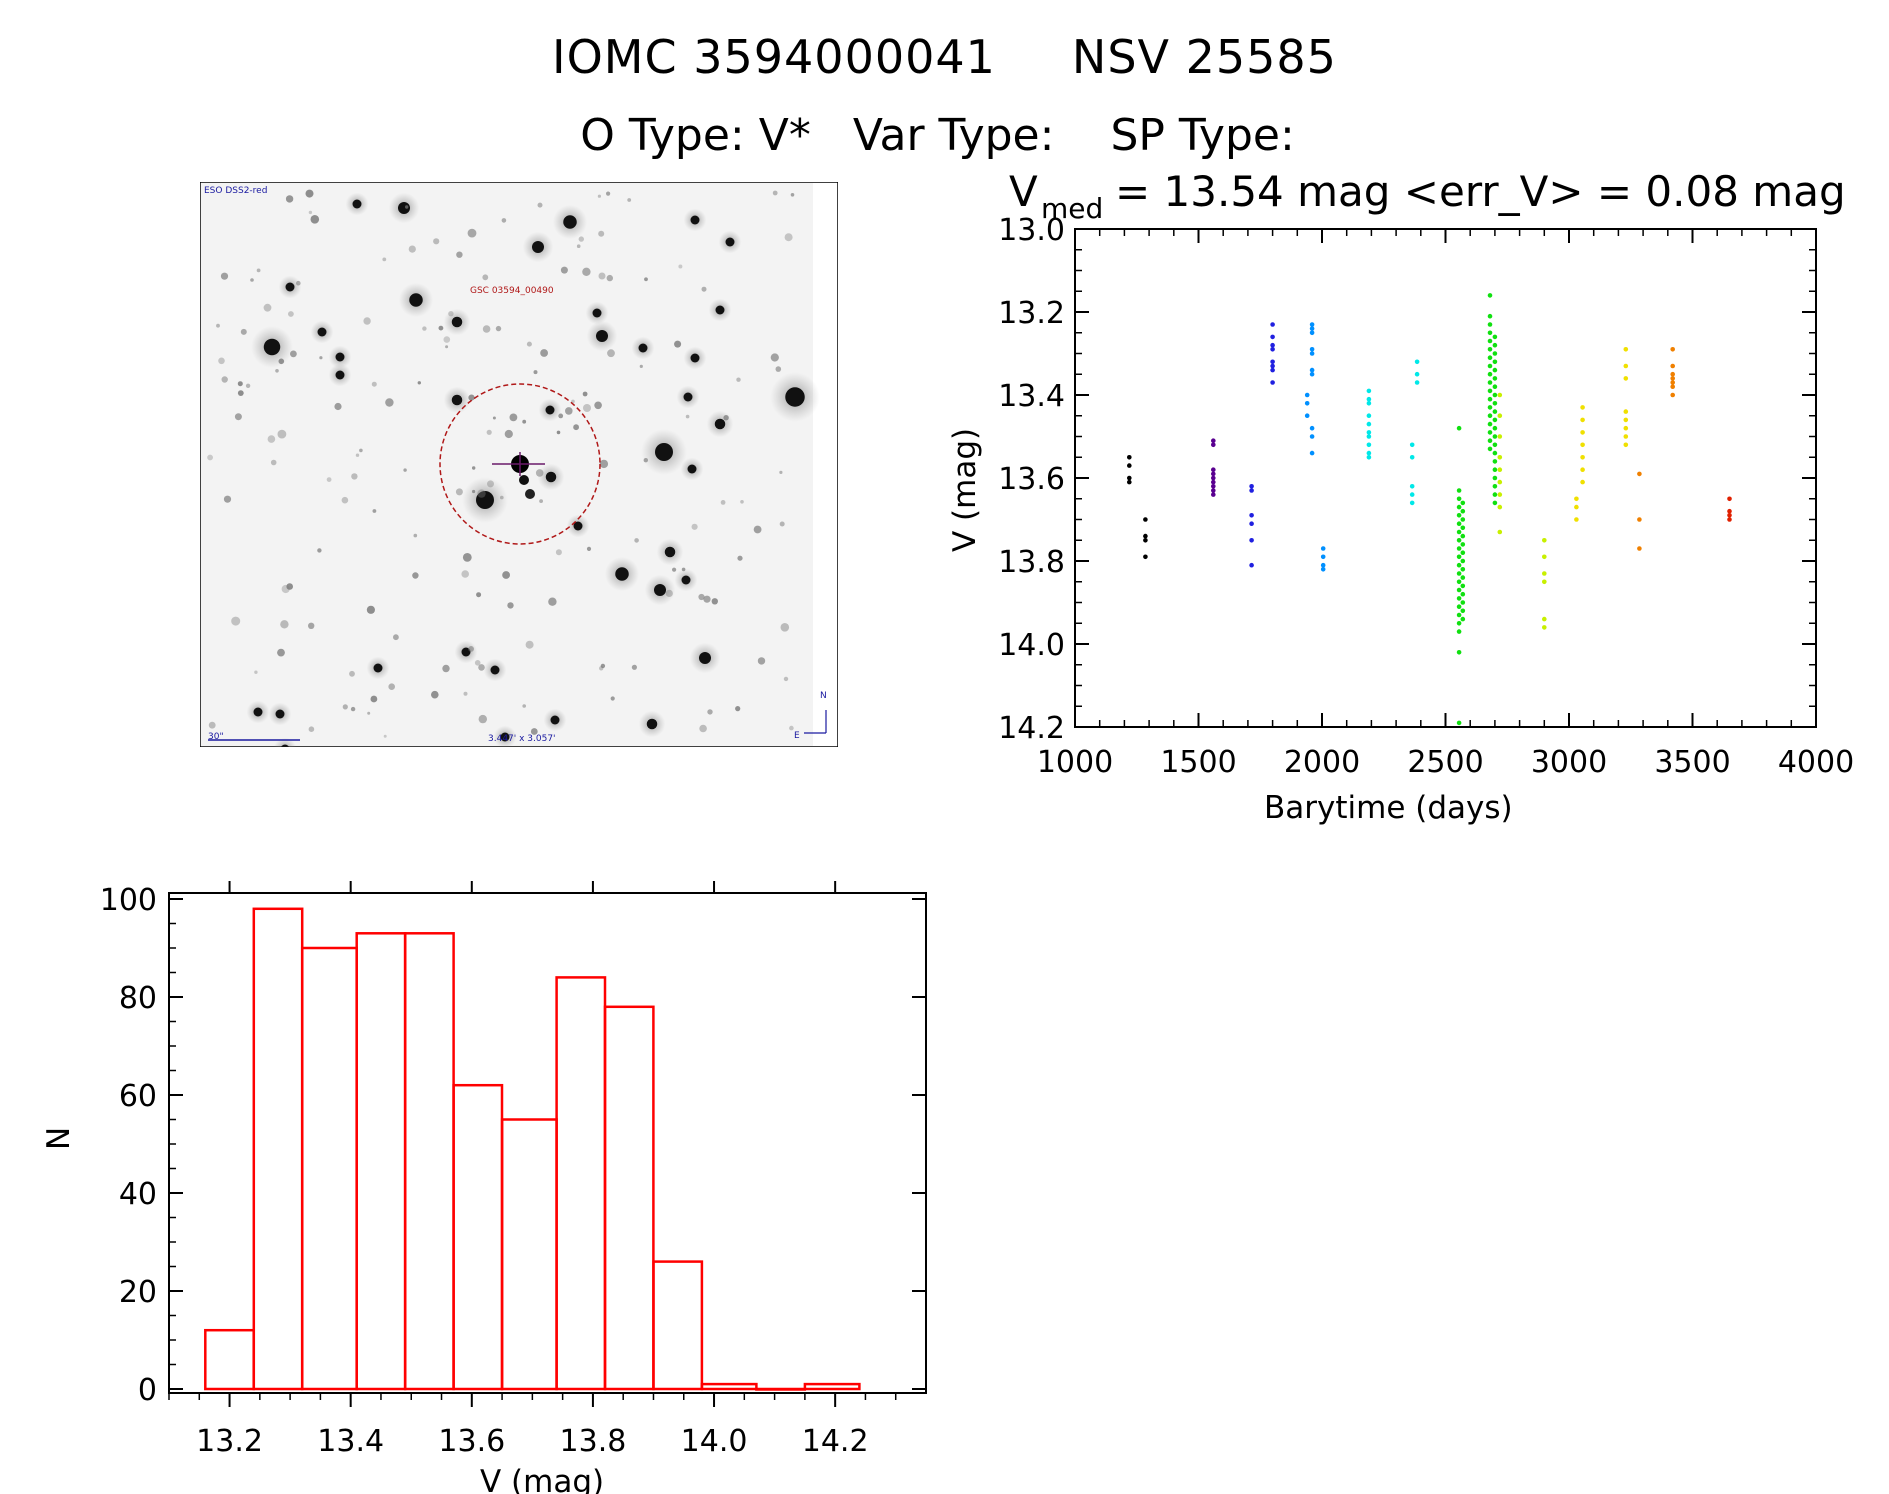 The height and width of the screenshot is (1494, 1889). Describe the element at coordinates (953, 135) in the screenshot. I see `var-type-label: Var Type:` at that location.